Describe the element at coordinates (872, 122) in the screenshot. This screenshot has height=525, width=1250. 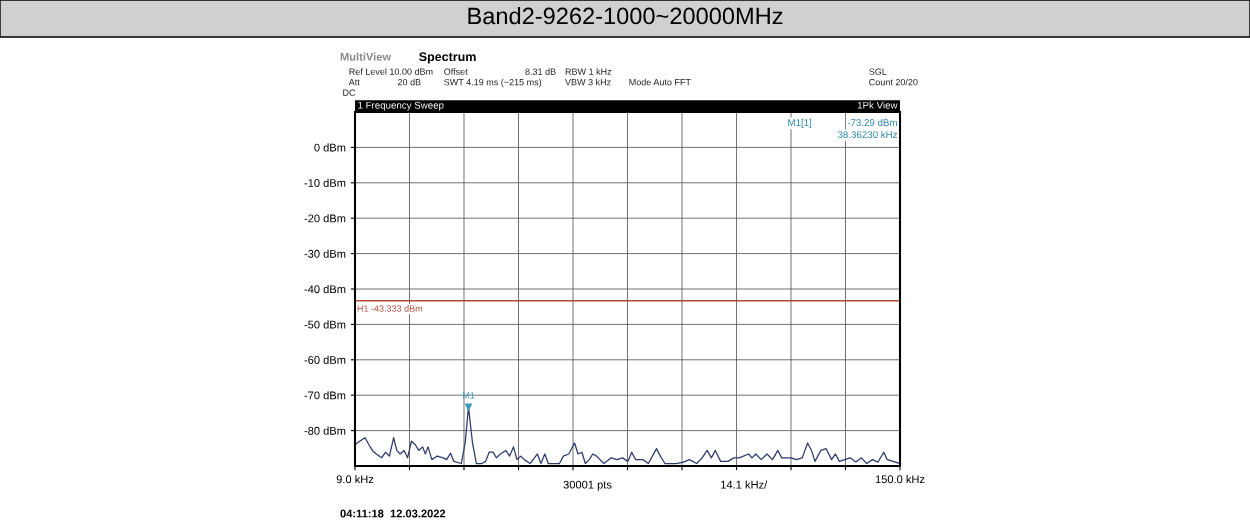
I see `annotation: -73.29 dBm` at that location.